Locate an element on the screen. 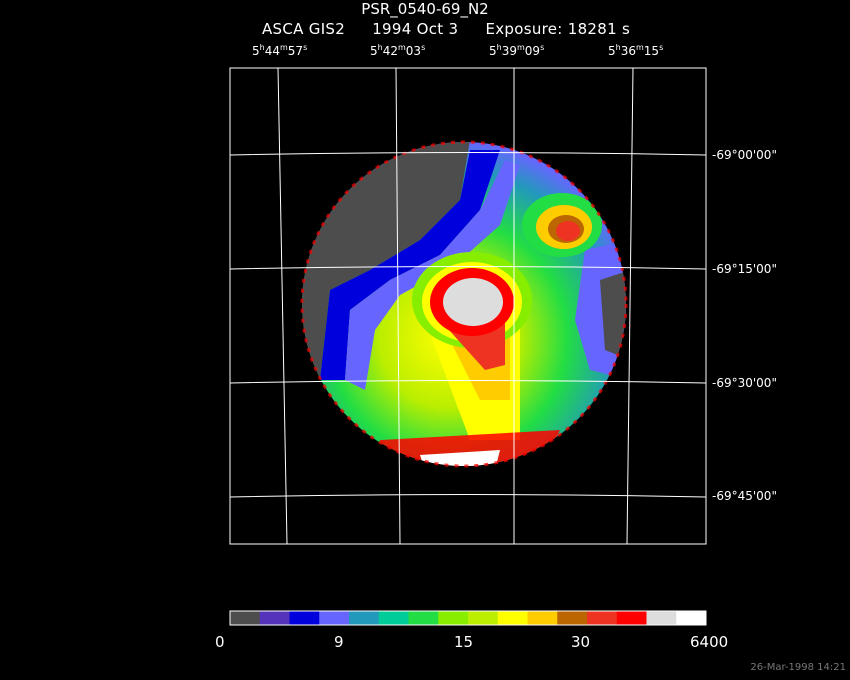 The image size is (850, 680). observation-info: ASCA GIS2 1994 Oct 3 Exposure: 18281 s is located at coordinates (457, 29).